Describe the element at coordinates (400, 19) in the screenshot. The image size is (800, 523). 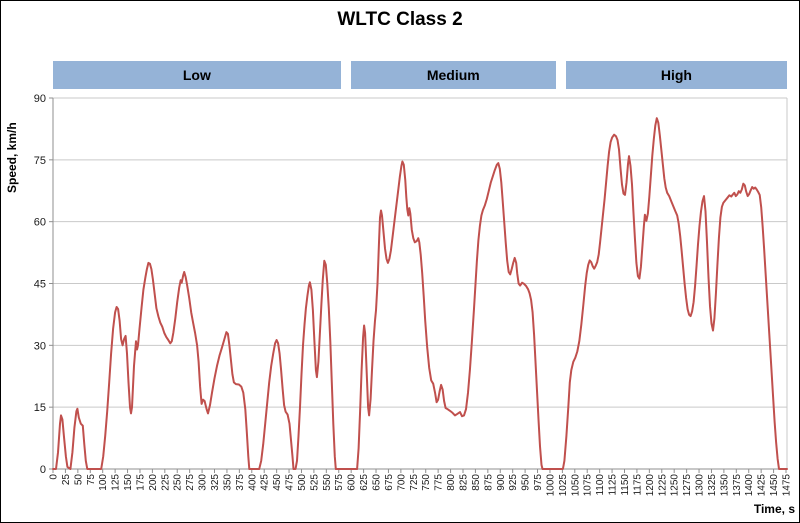
I see `chart-title: WLTC Class 2` at that location.